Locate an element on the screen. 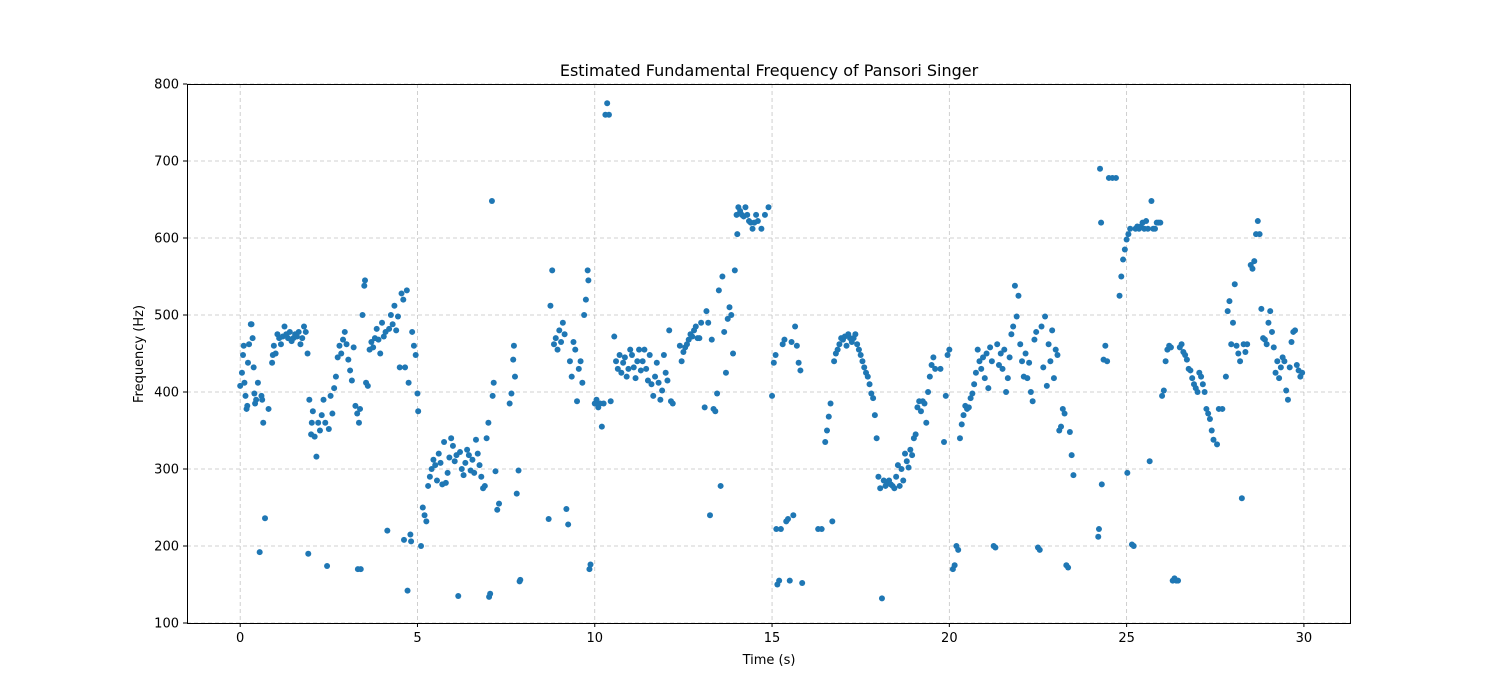 This screenshot has height=700, width=1500. x-tick-label: 15 is located at coordinates (772, 638).